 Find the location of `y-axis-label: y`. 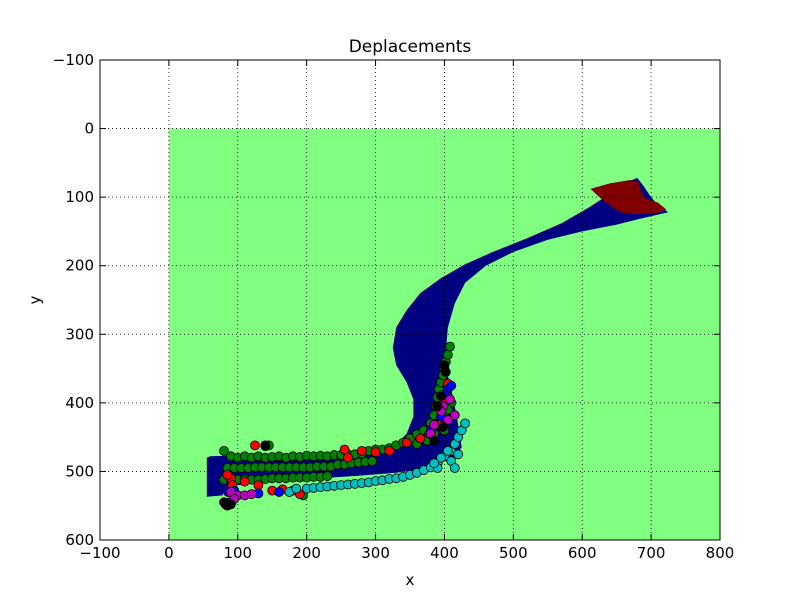

y-axis-label: y is located at coordinates (35, 299).